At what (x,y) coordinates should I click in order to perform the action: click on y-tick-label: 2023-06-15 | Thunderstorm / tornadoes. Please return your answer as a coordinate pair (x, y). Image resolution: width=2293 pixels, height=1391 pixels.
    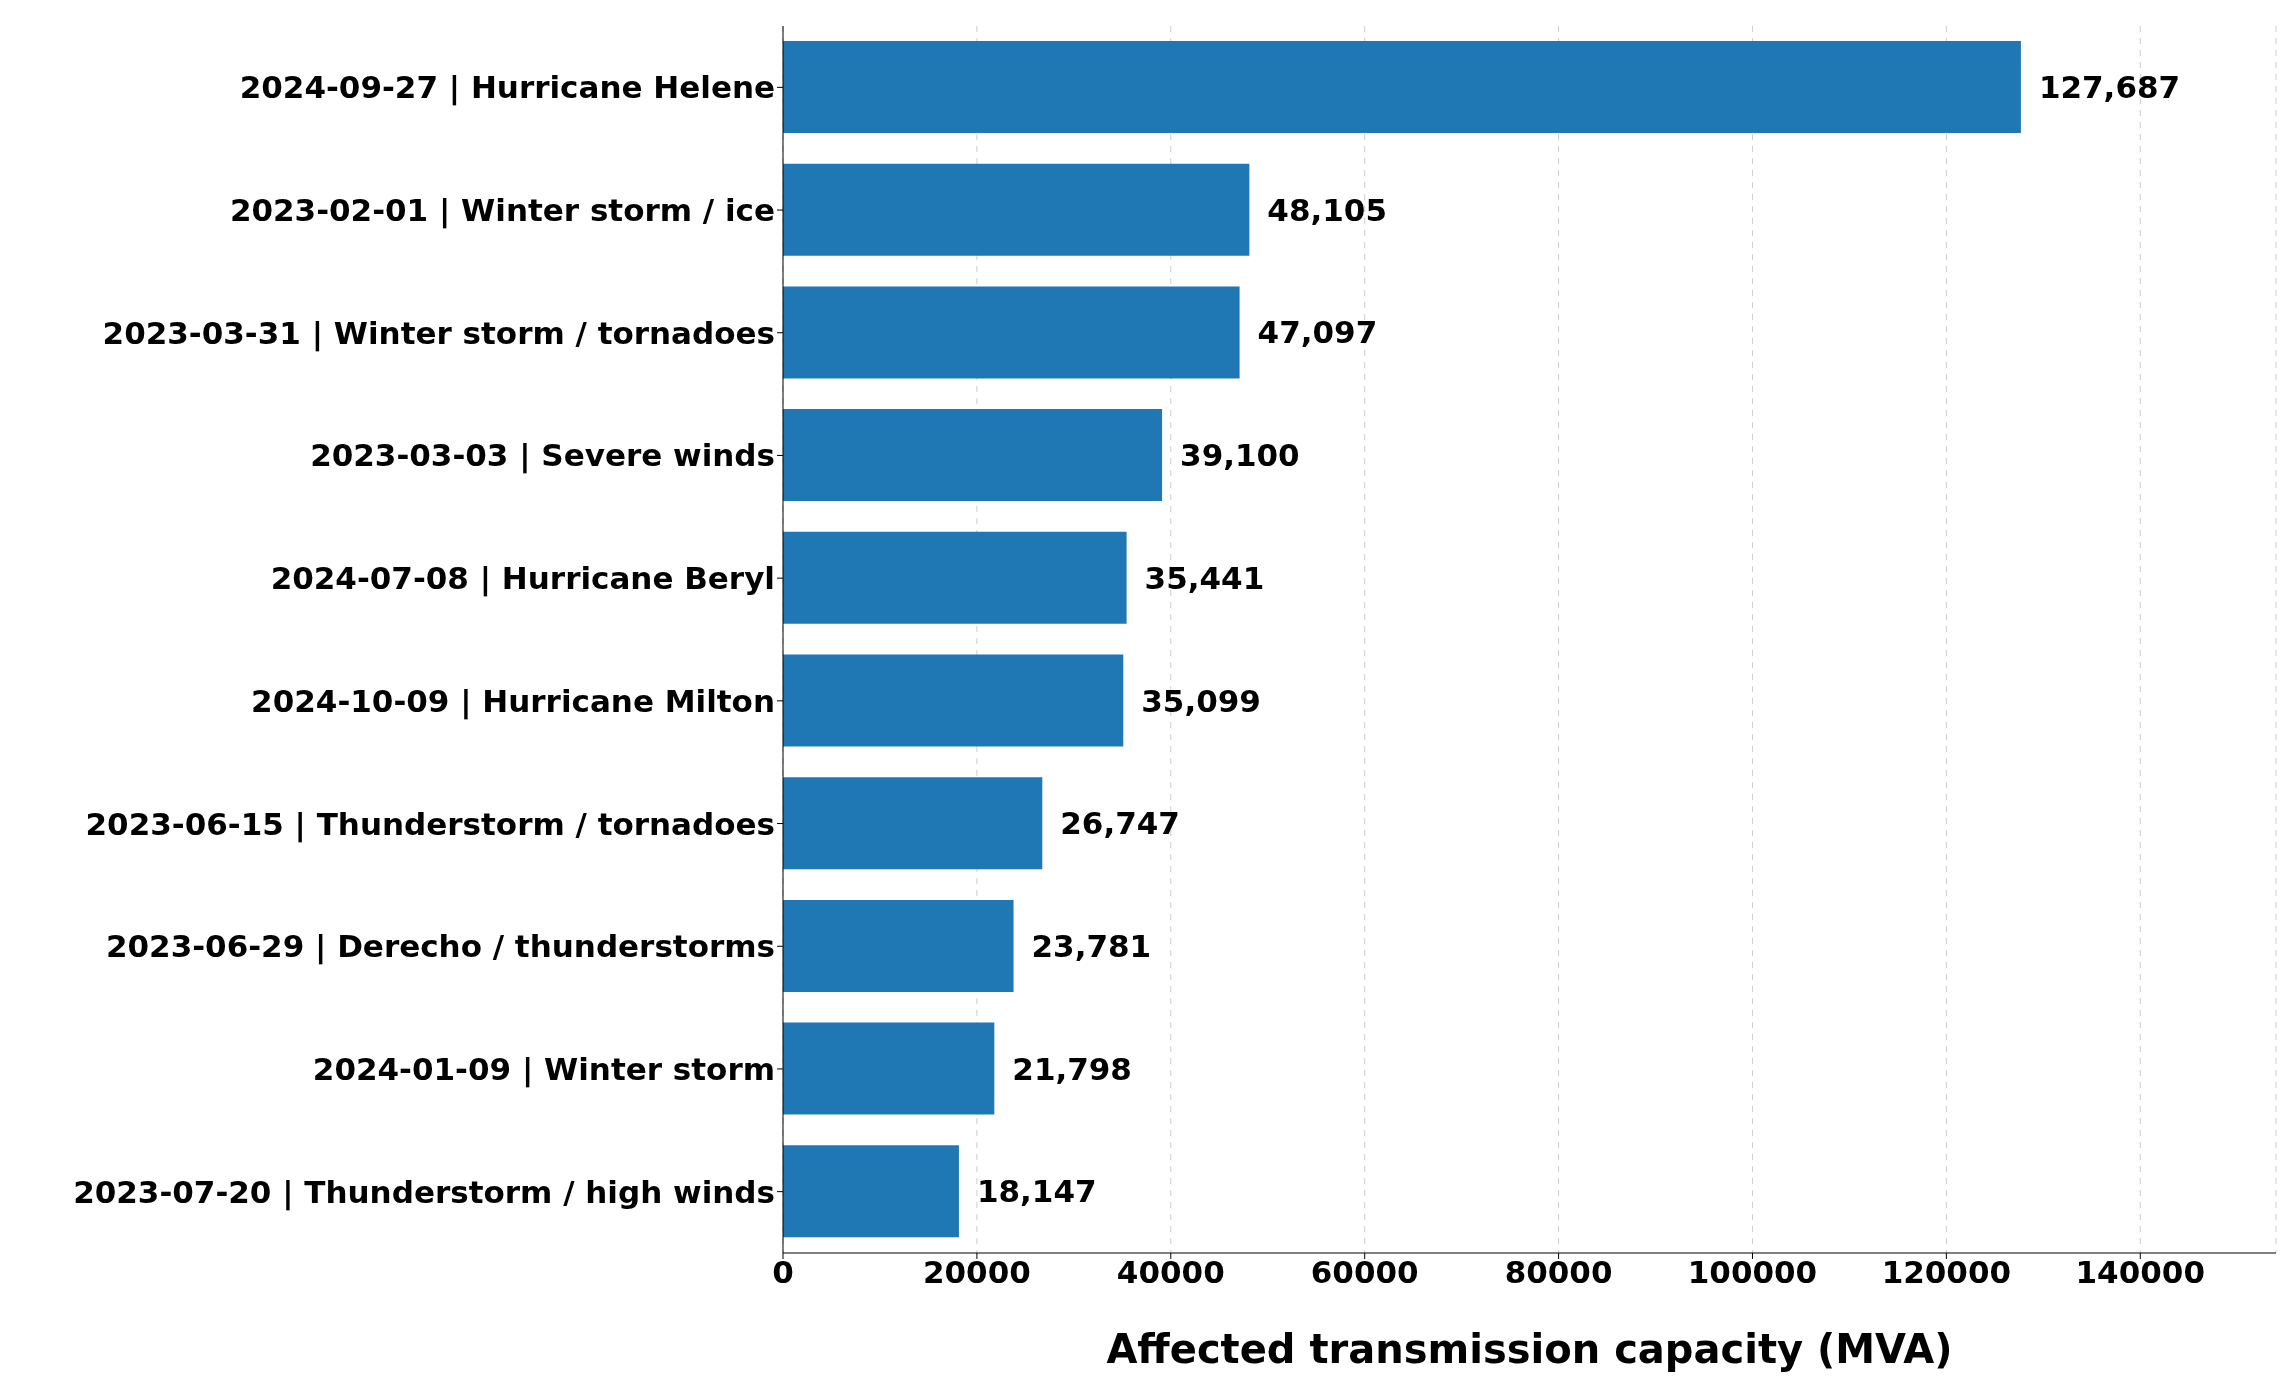
    Looking at the image, I should click on (430, 824).